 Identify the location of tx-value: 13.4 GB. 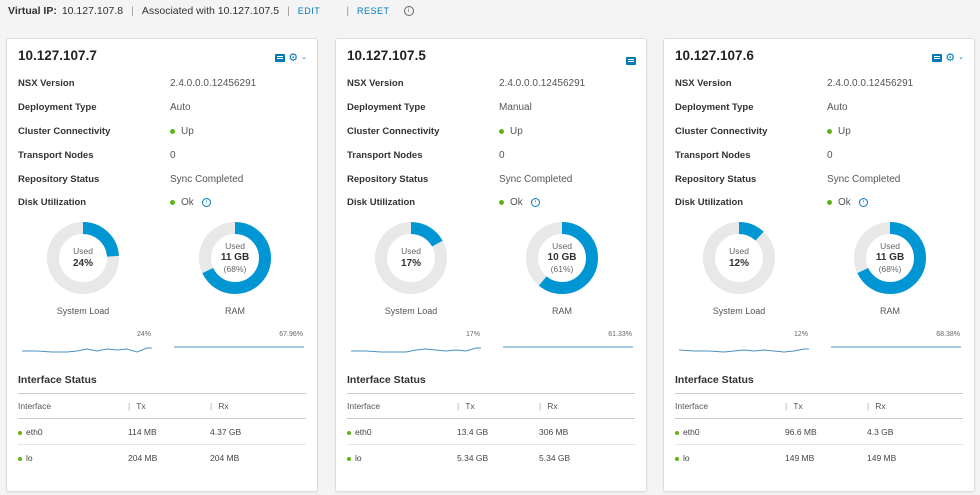
(473, 431).